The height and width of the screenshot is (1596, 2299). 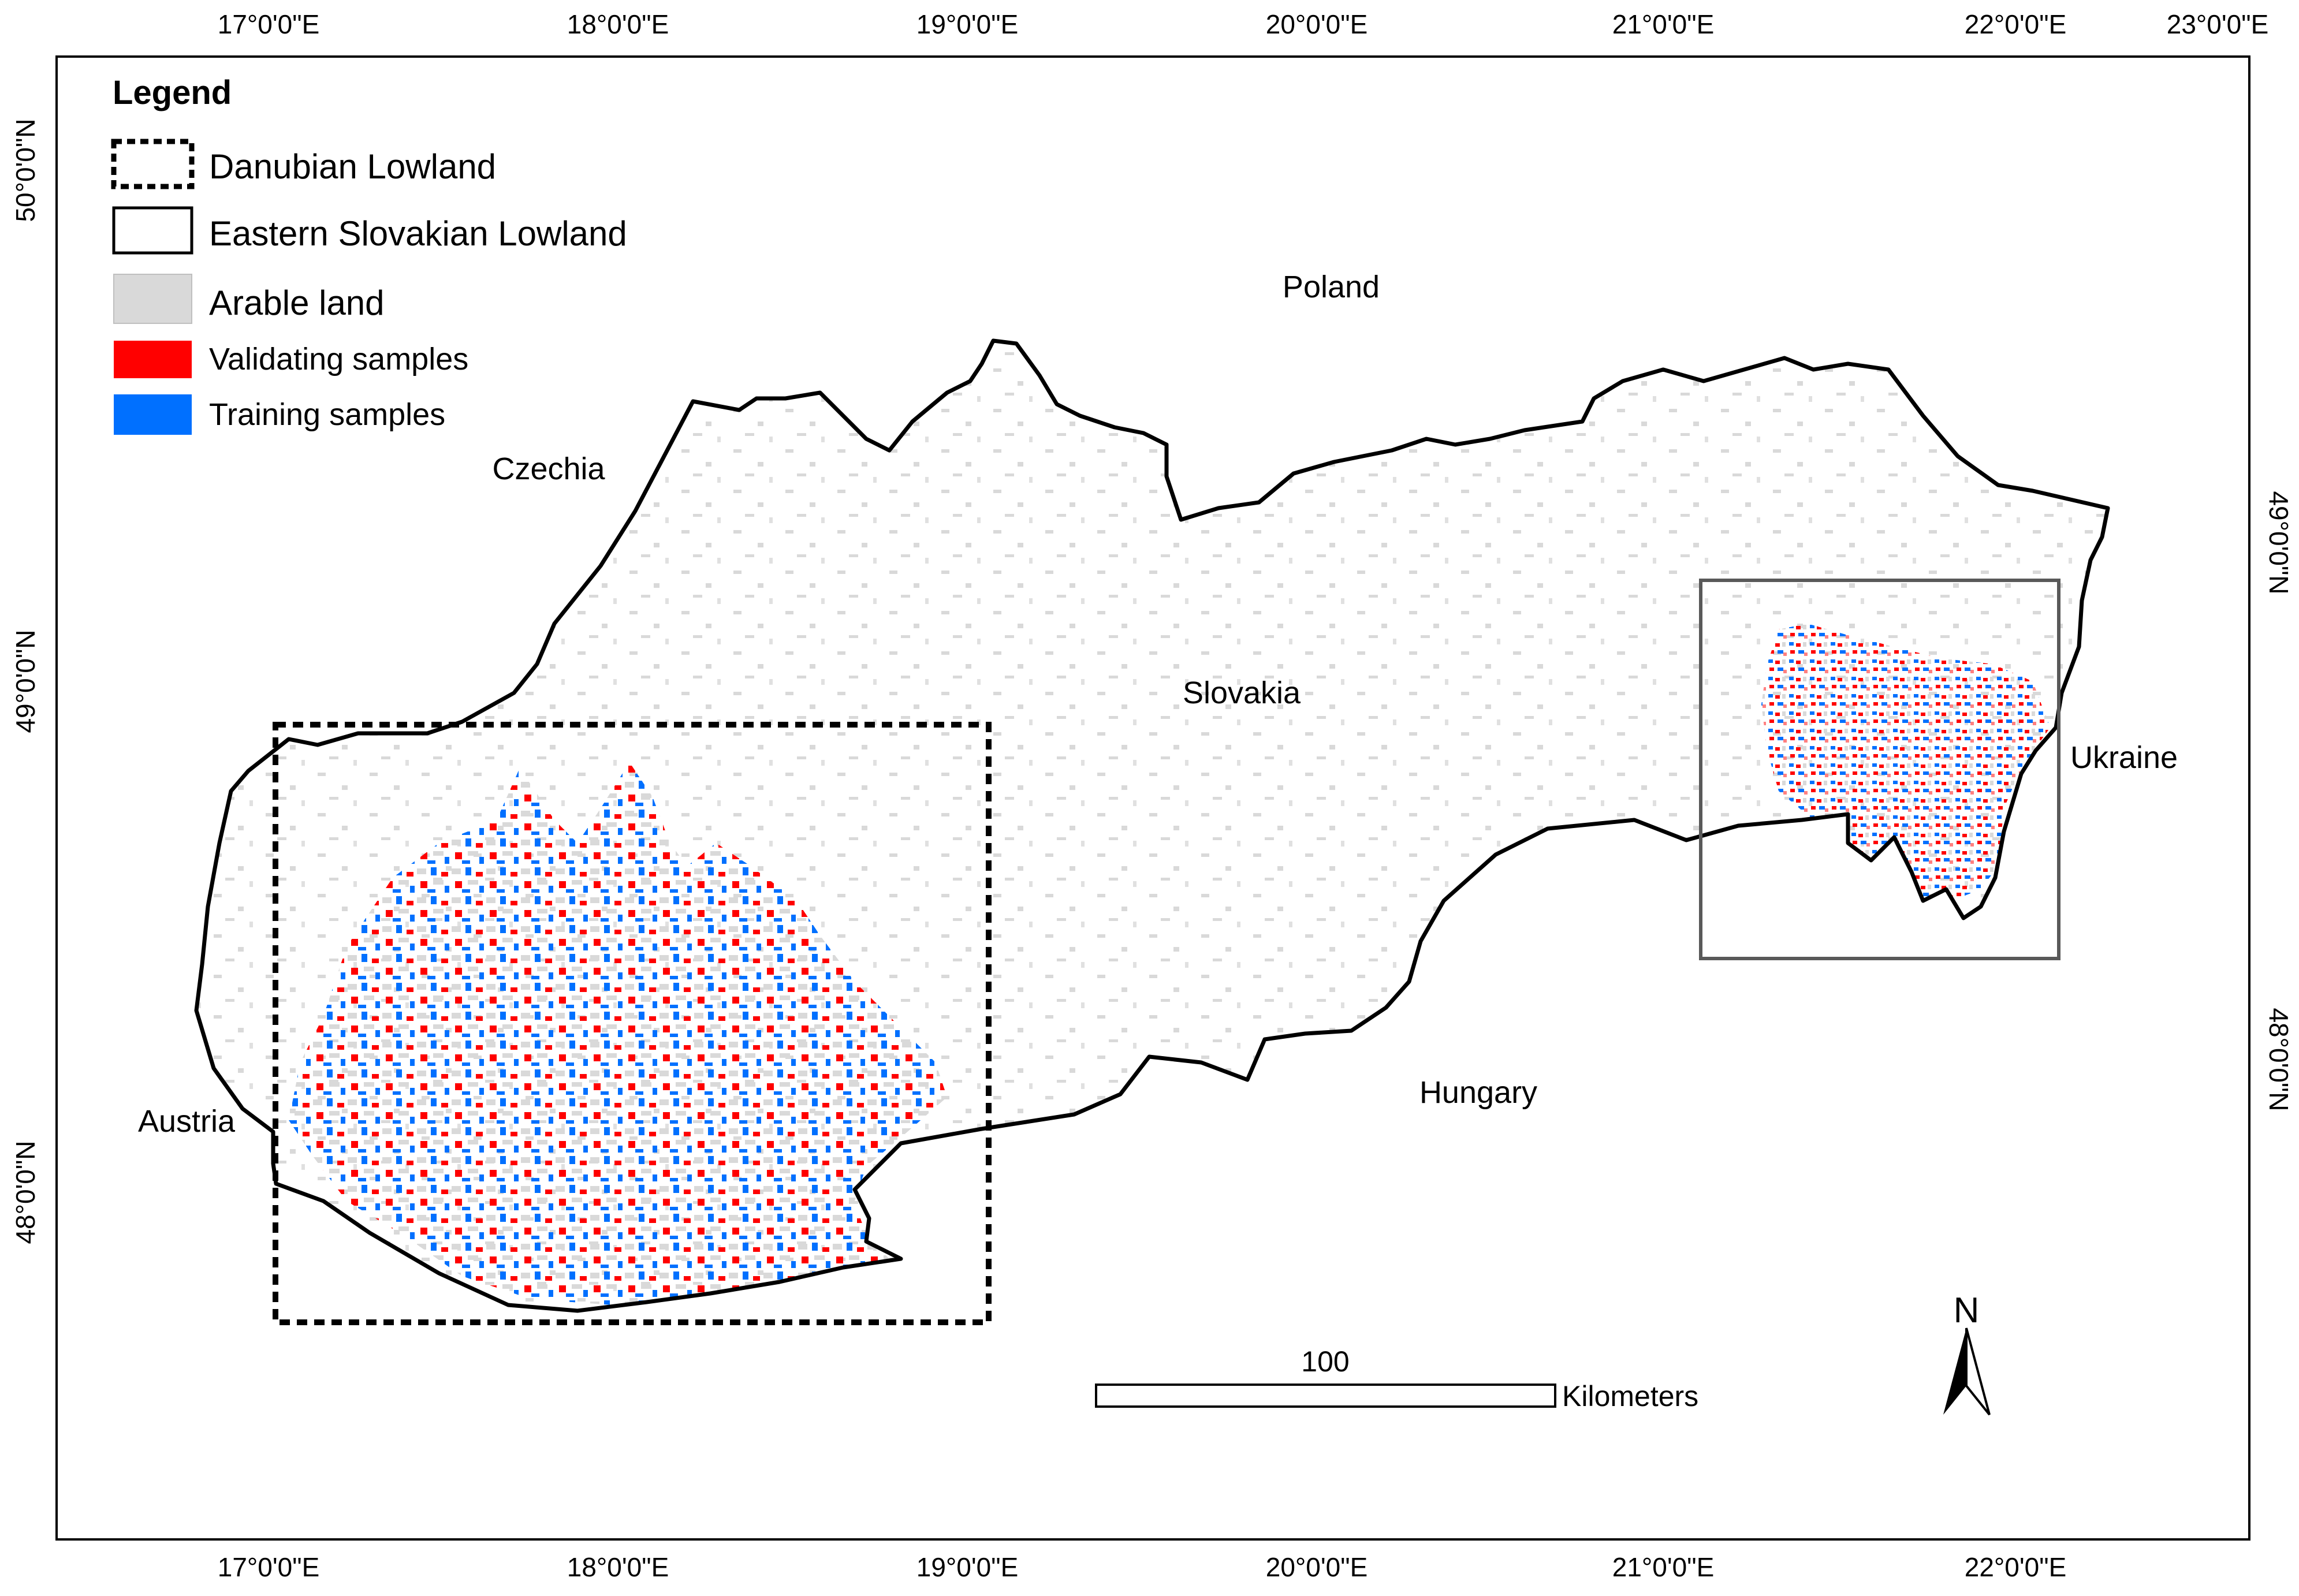 I want to click on country-label-hungary: Hungary, so click(x=1478, y=1092).